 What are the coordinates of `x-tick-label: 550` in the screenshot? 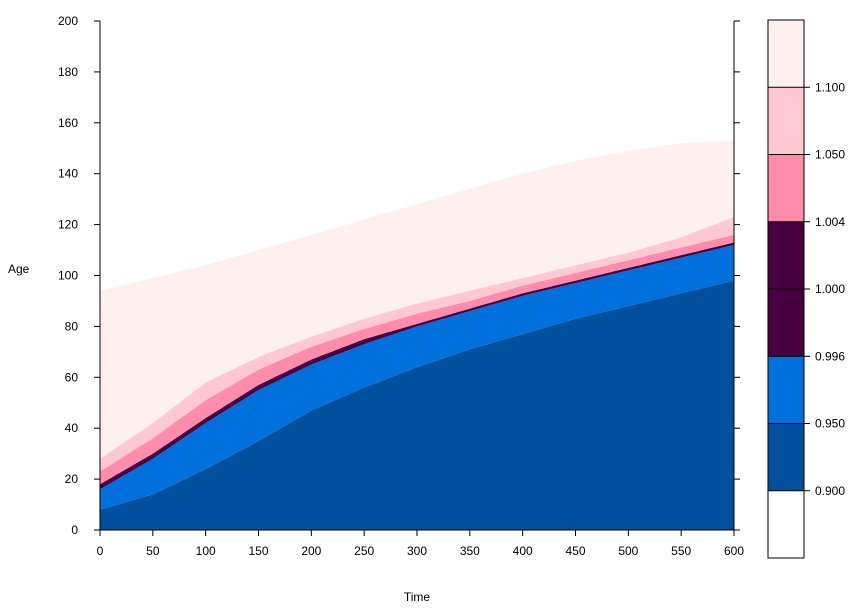 It's located at (681, 551).